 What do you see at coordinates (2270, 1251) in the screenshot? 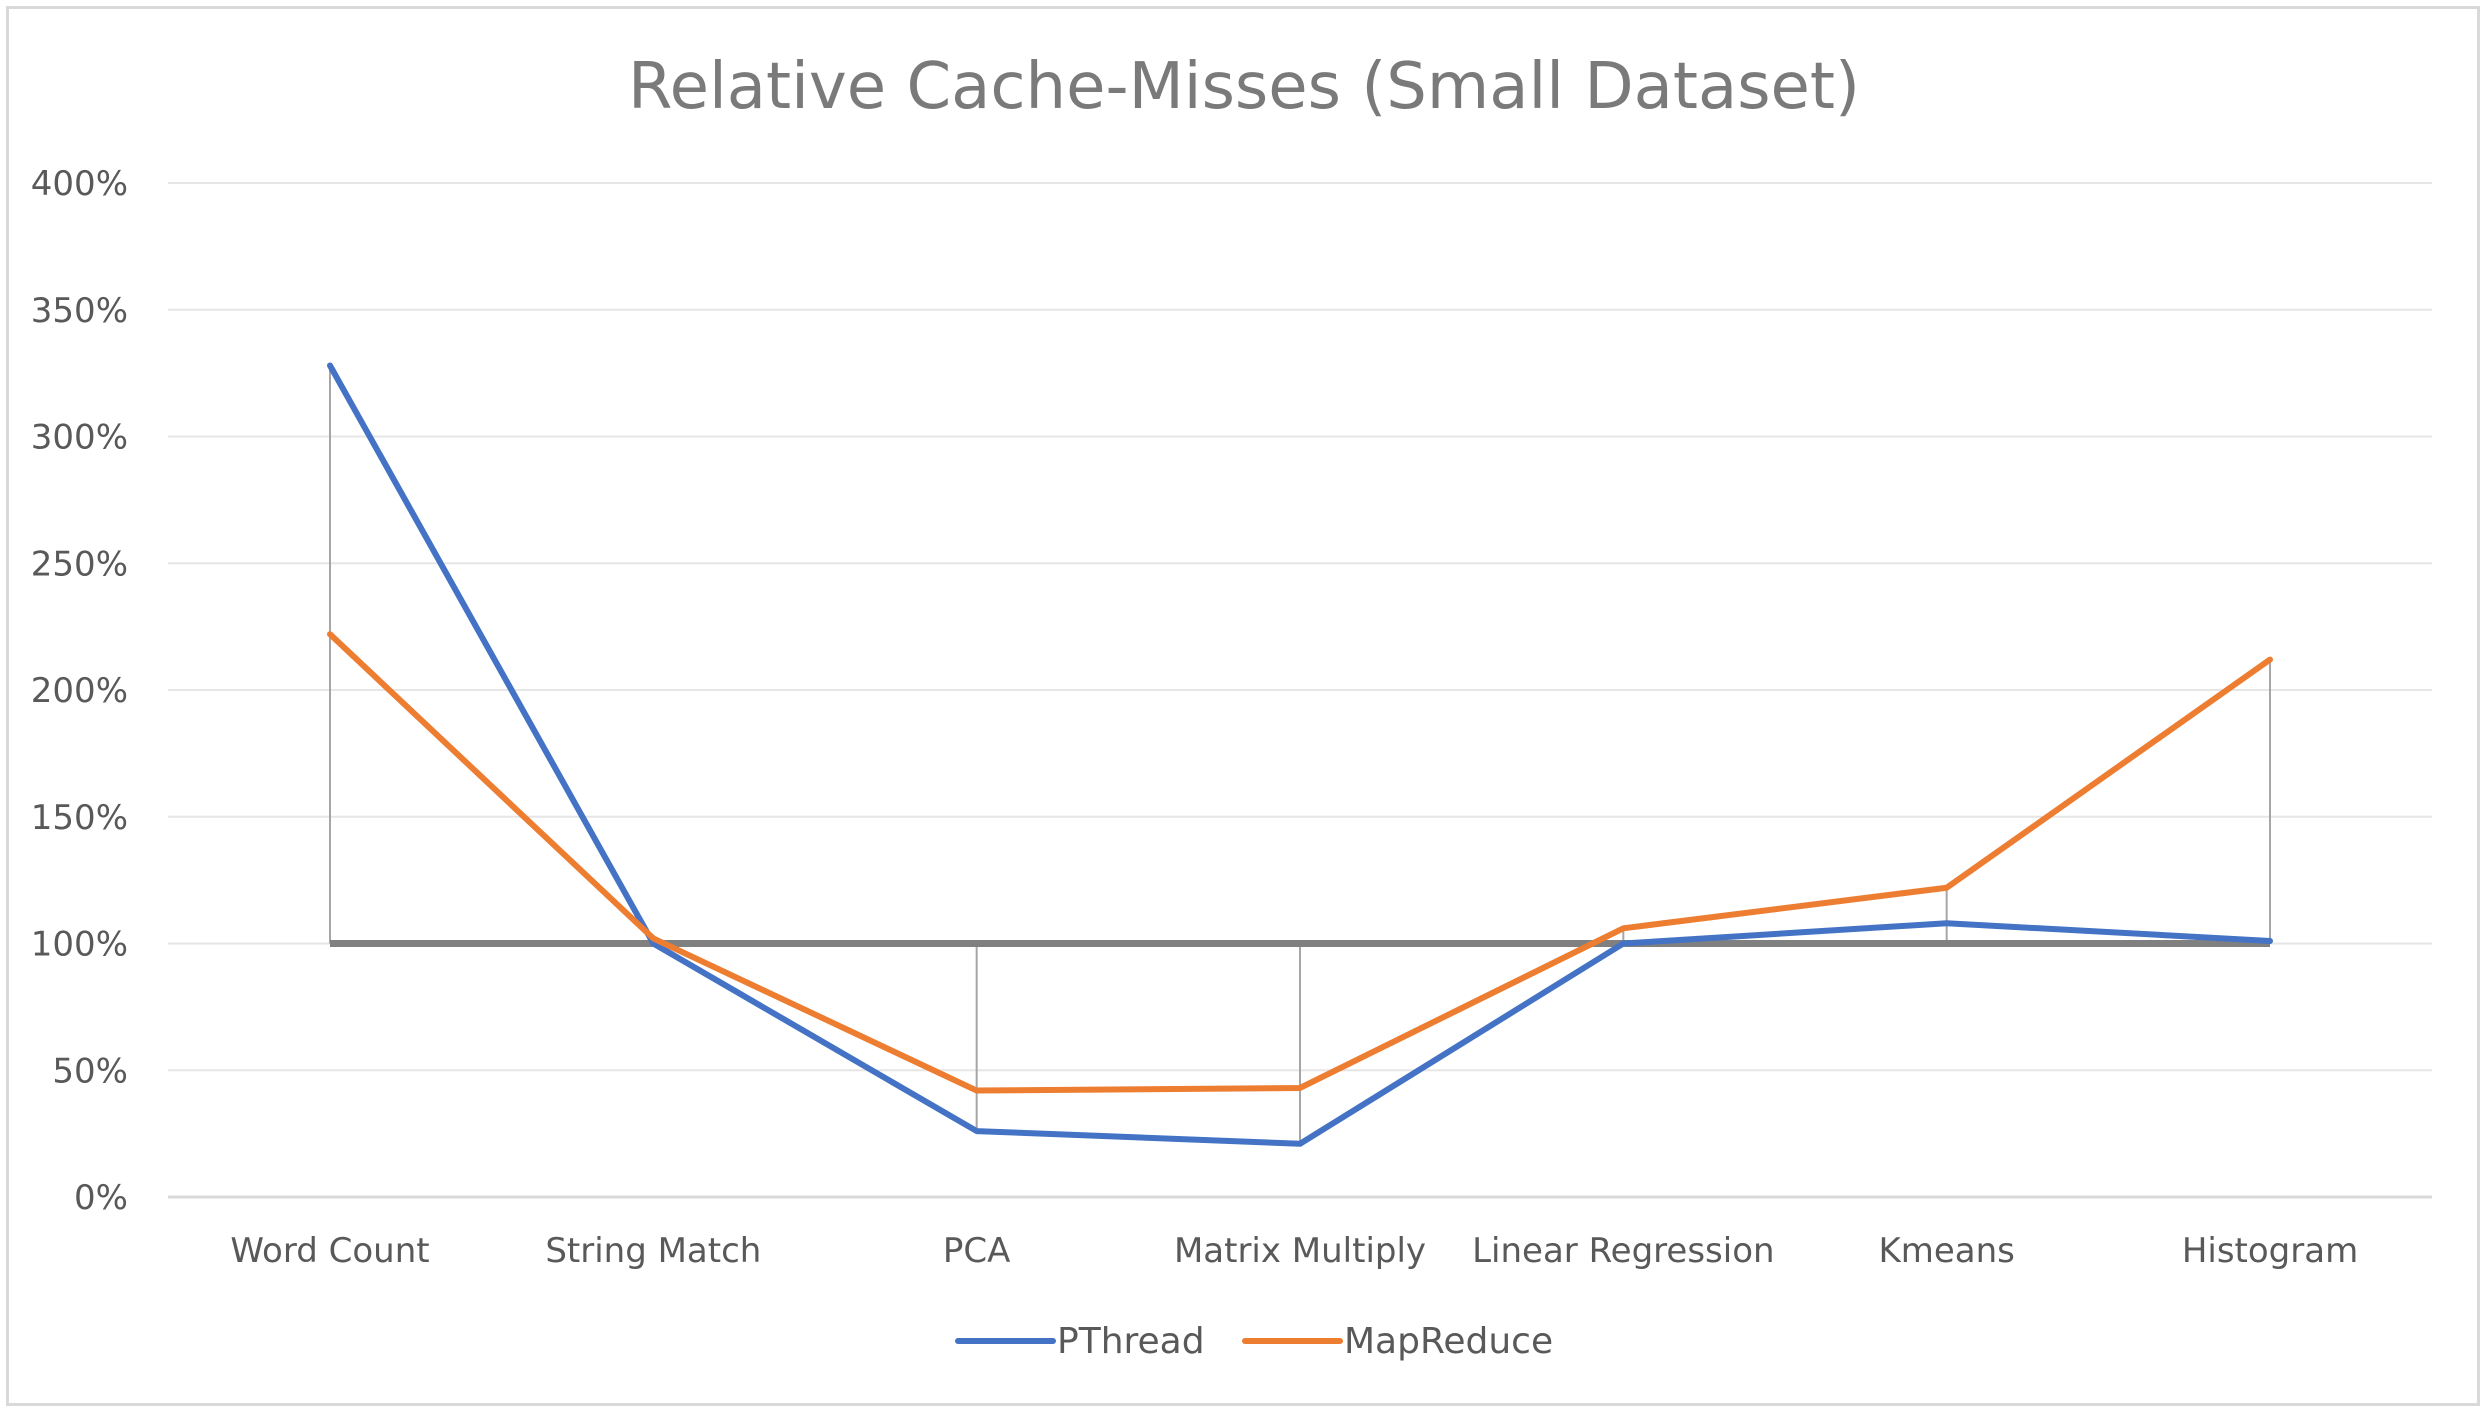
I see `x-tick-label: Histogram` at bounding box center [2270, 1251].